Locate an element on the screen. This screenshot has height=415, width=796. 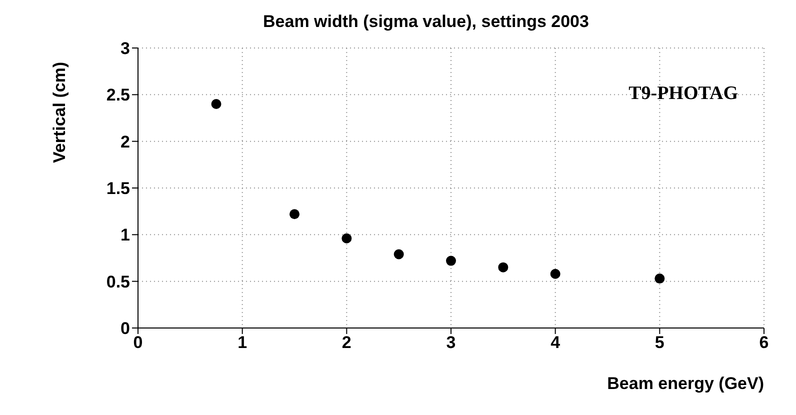
y-tick-label: 0.5 is located at coordinates (118, 282).